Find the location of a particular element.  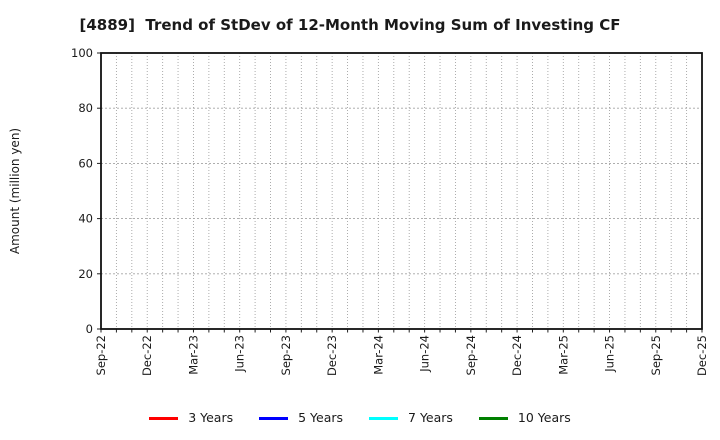

y-tick-label: 0 is located at coordinates (89, 329).